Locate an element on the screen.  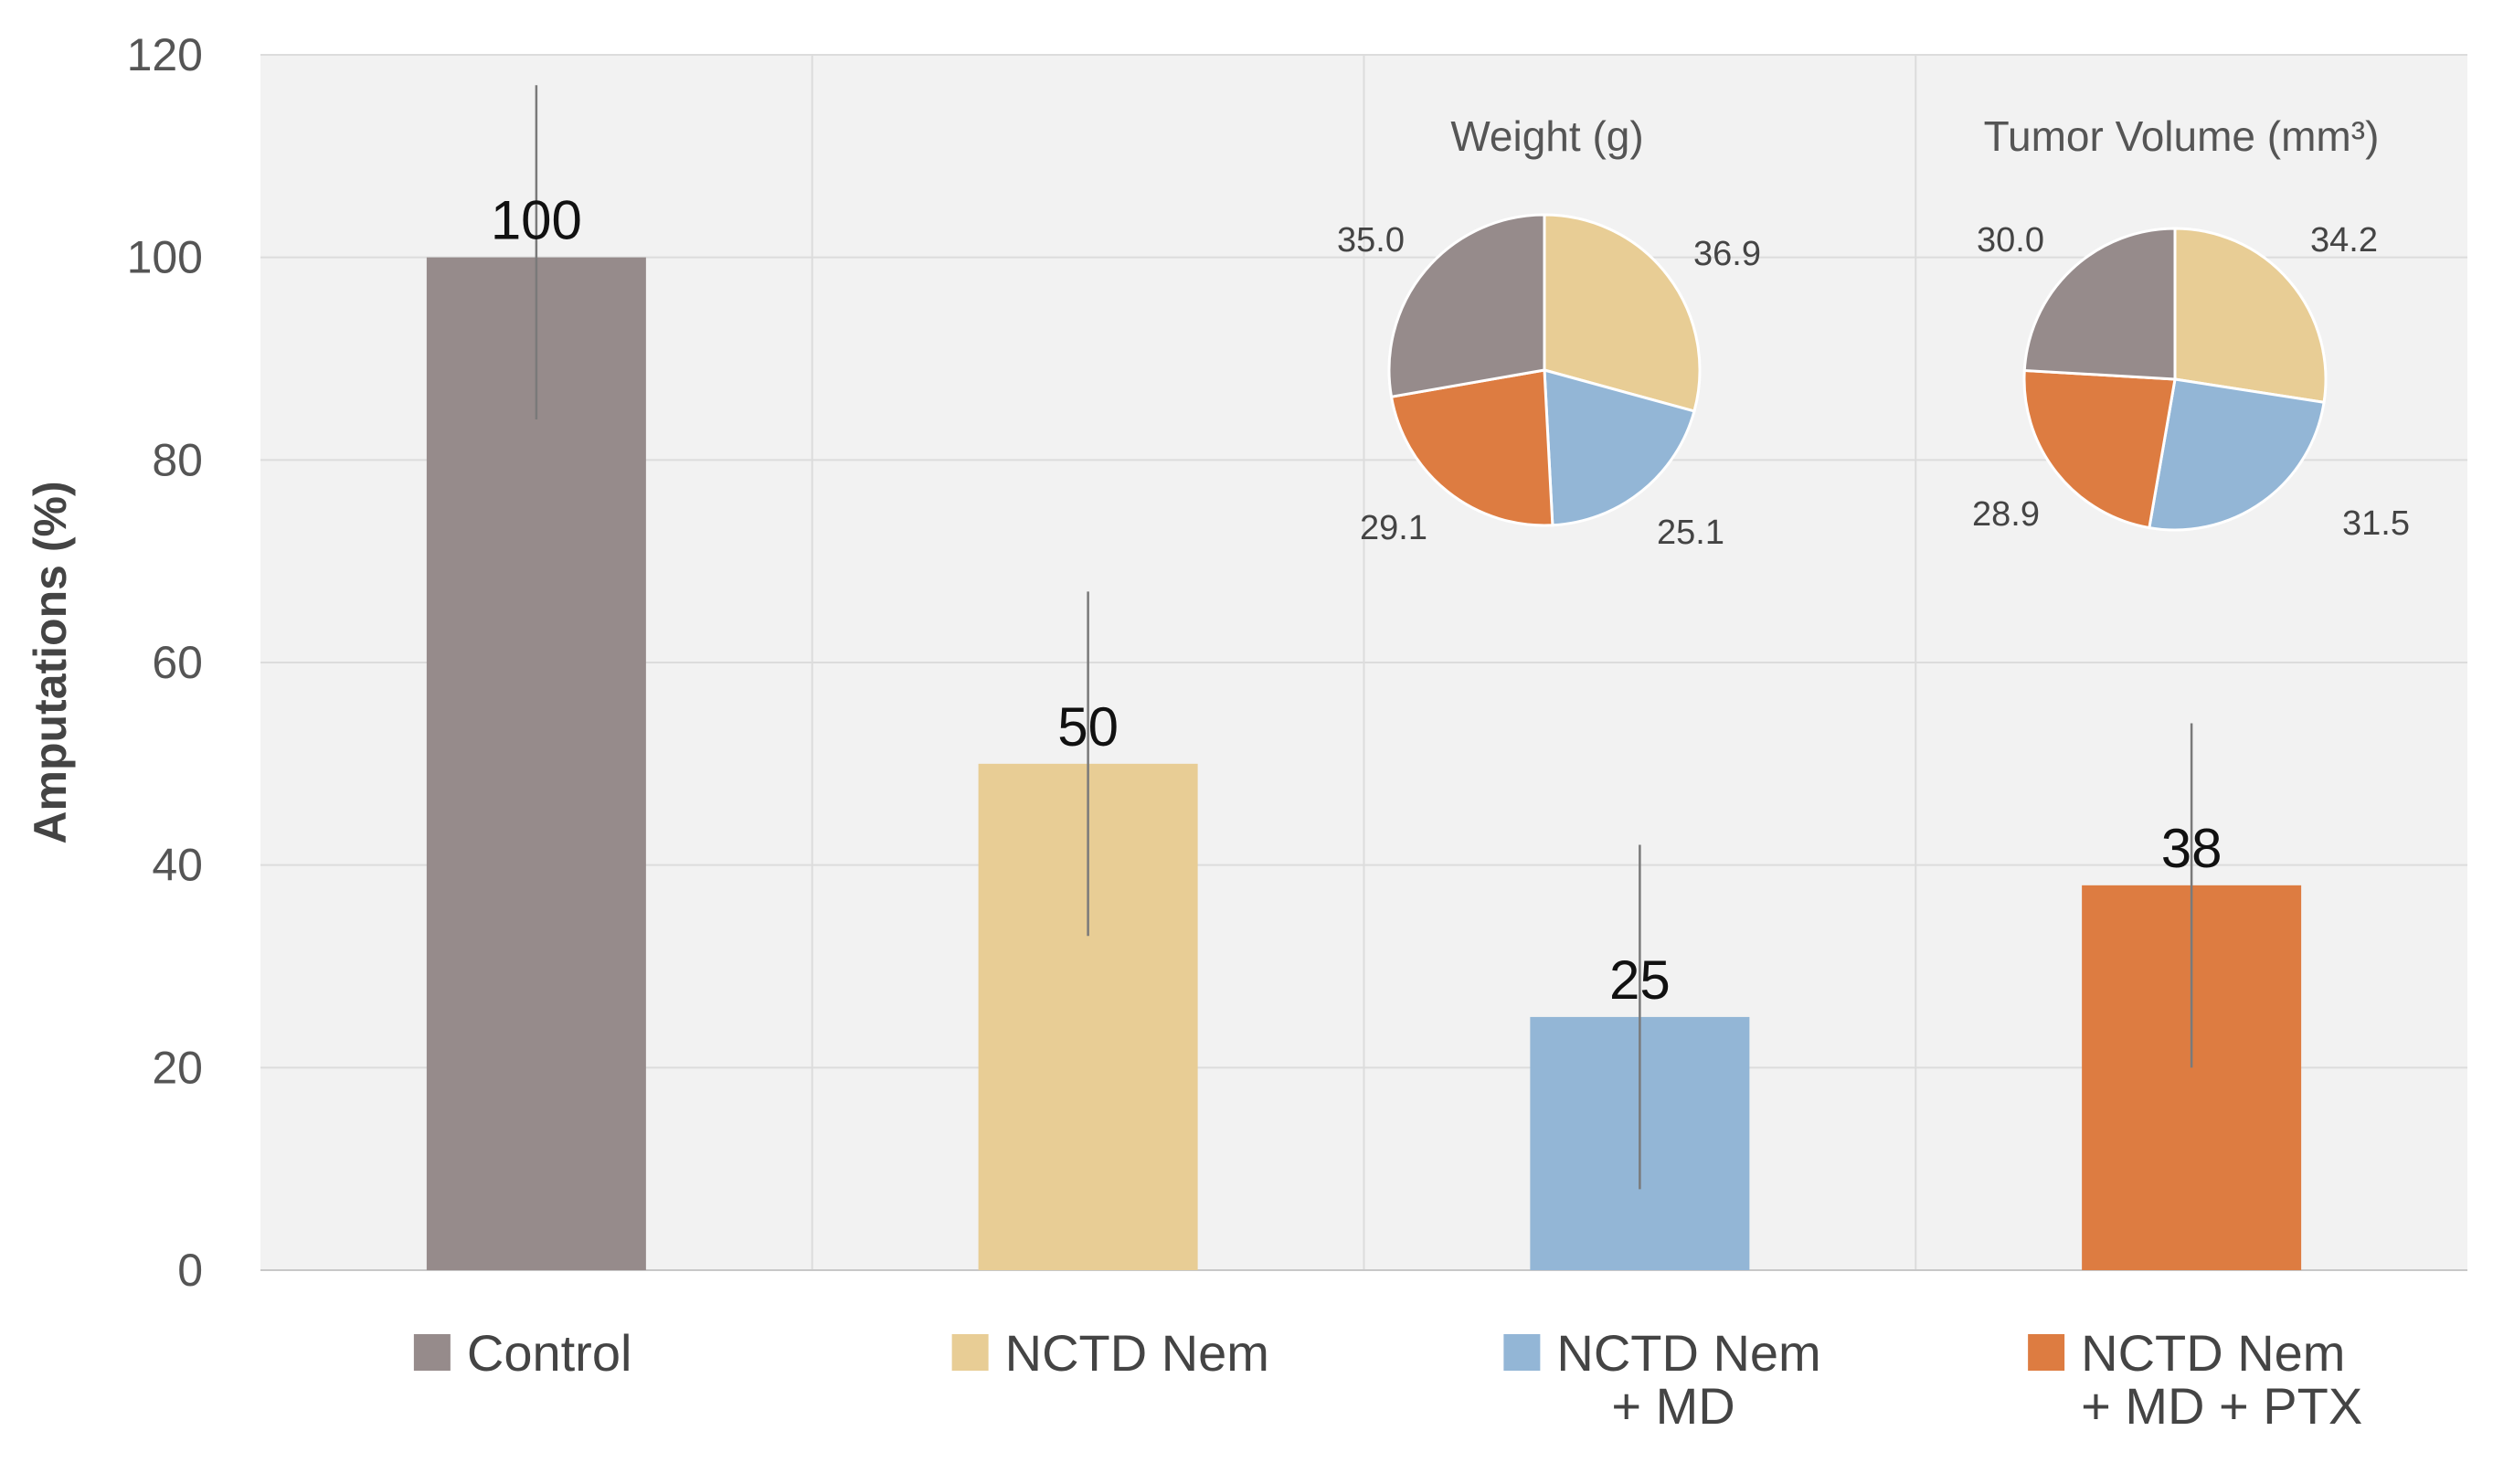
category-label: Control is located at coordinates (549, 1353).